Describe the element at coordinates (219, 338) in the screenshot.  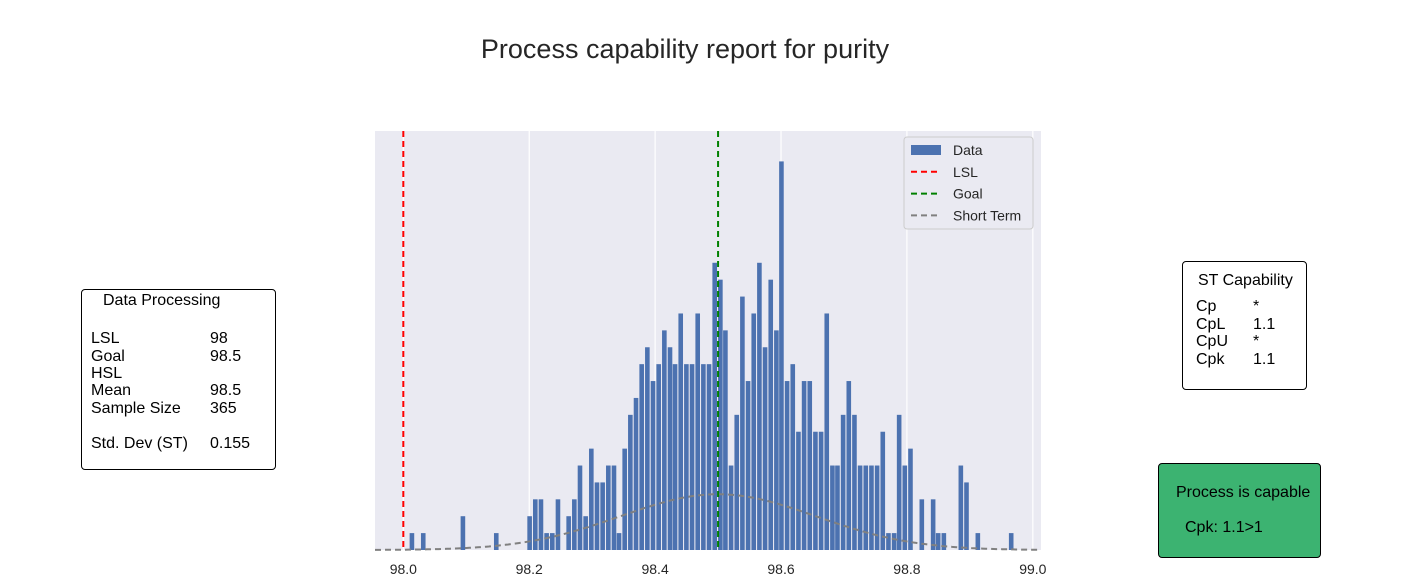
I see `metric-value: 98` at that location.